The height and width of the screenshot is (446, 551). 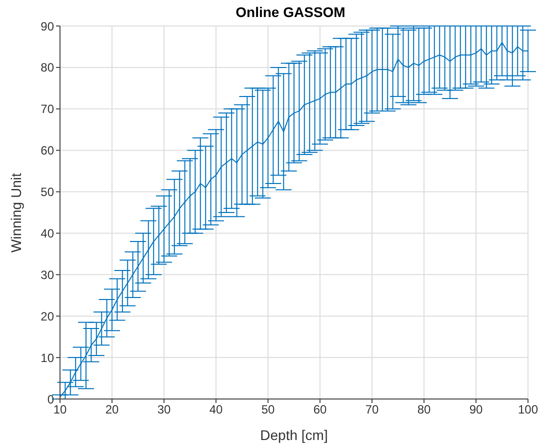 I want to click on x-tick-label: 100, so click(x=528, y=409).